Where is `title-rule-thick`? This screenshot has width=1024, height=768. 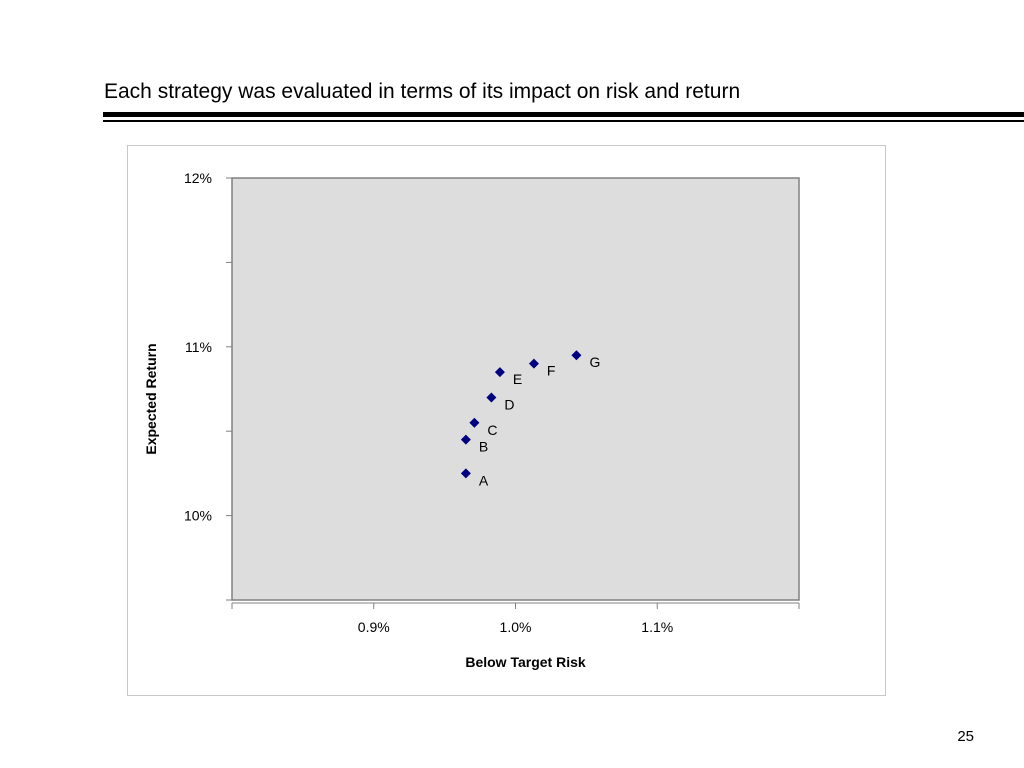 title-rule-thick is located at coordinates (563, 114).